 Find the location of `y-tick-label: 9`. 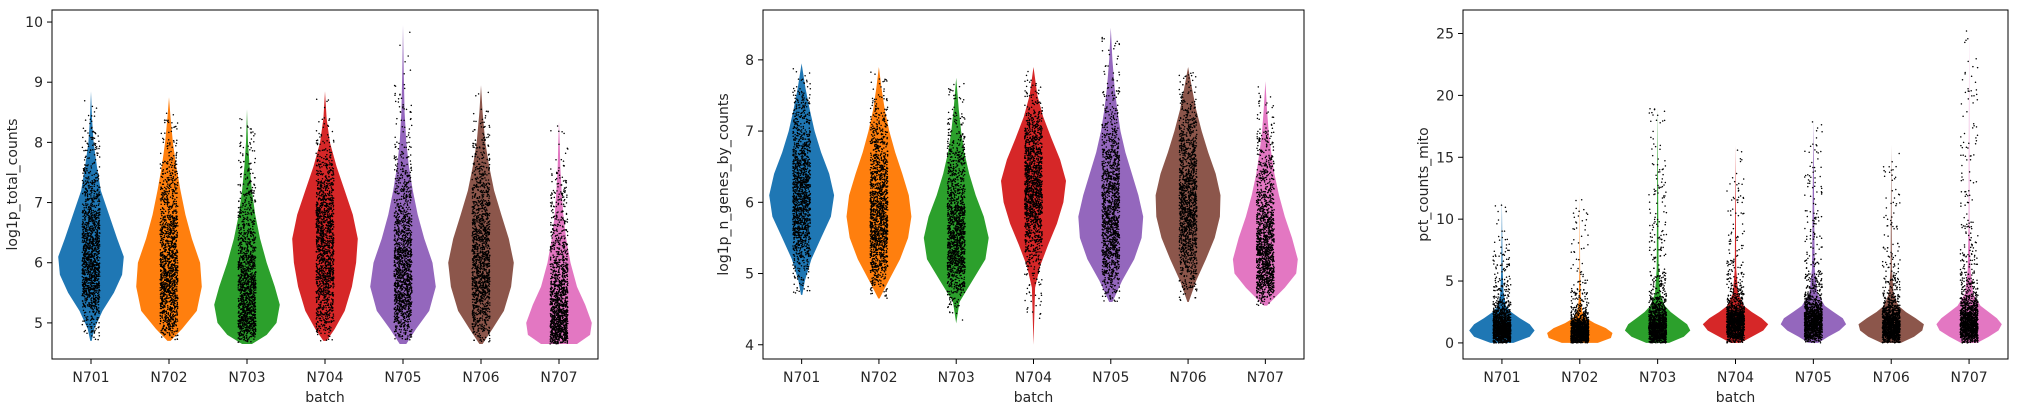

y-tick-label: 9 is located at coordinates (38, 83).